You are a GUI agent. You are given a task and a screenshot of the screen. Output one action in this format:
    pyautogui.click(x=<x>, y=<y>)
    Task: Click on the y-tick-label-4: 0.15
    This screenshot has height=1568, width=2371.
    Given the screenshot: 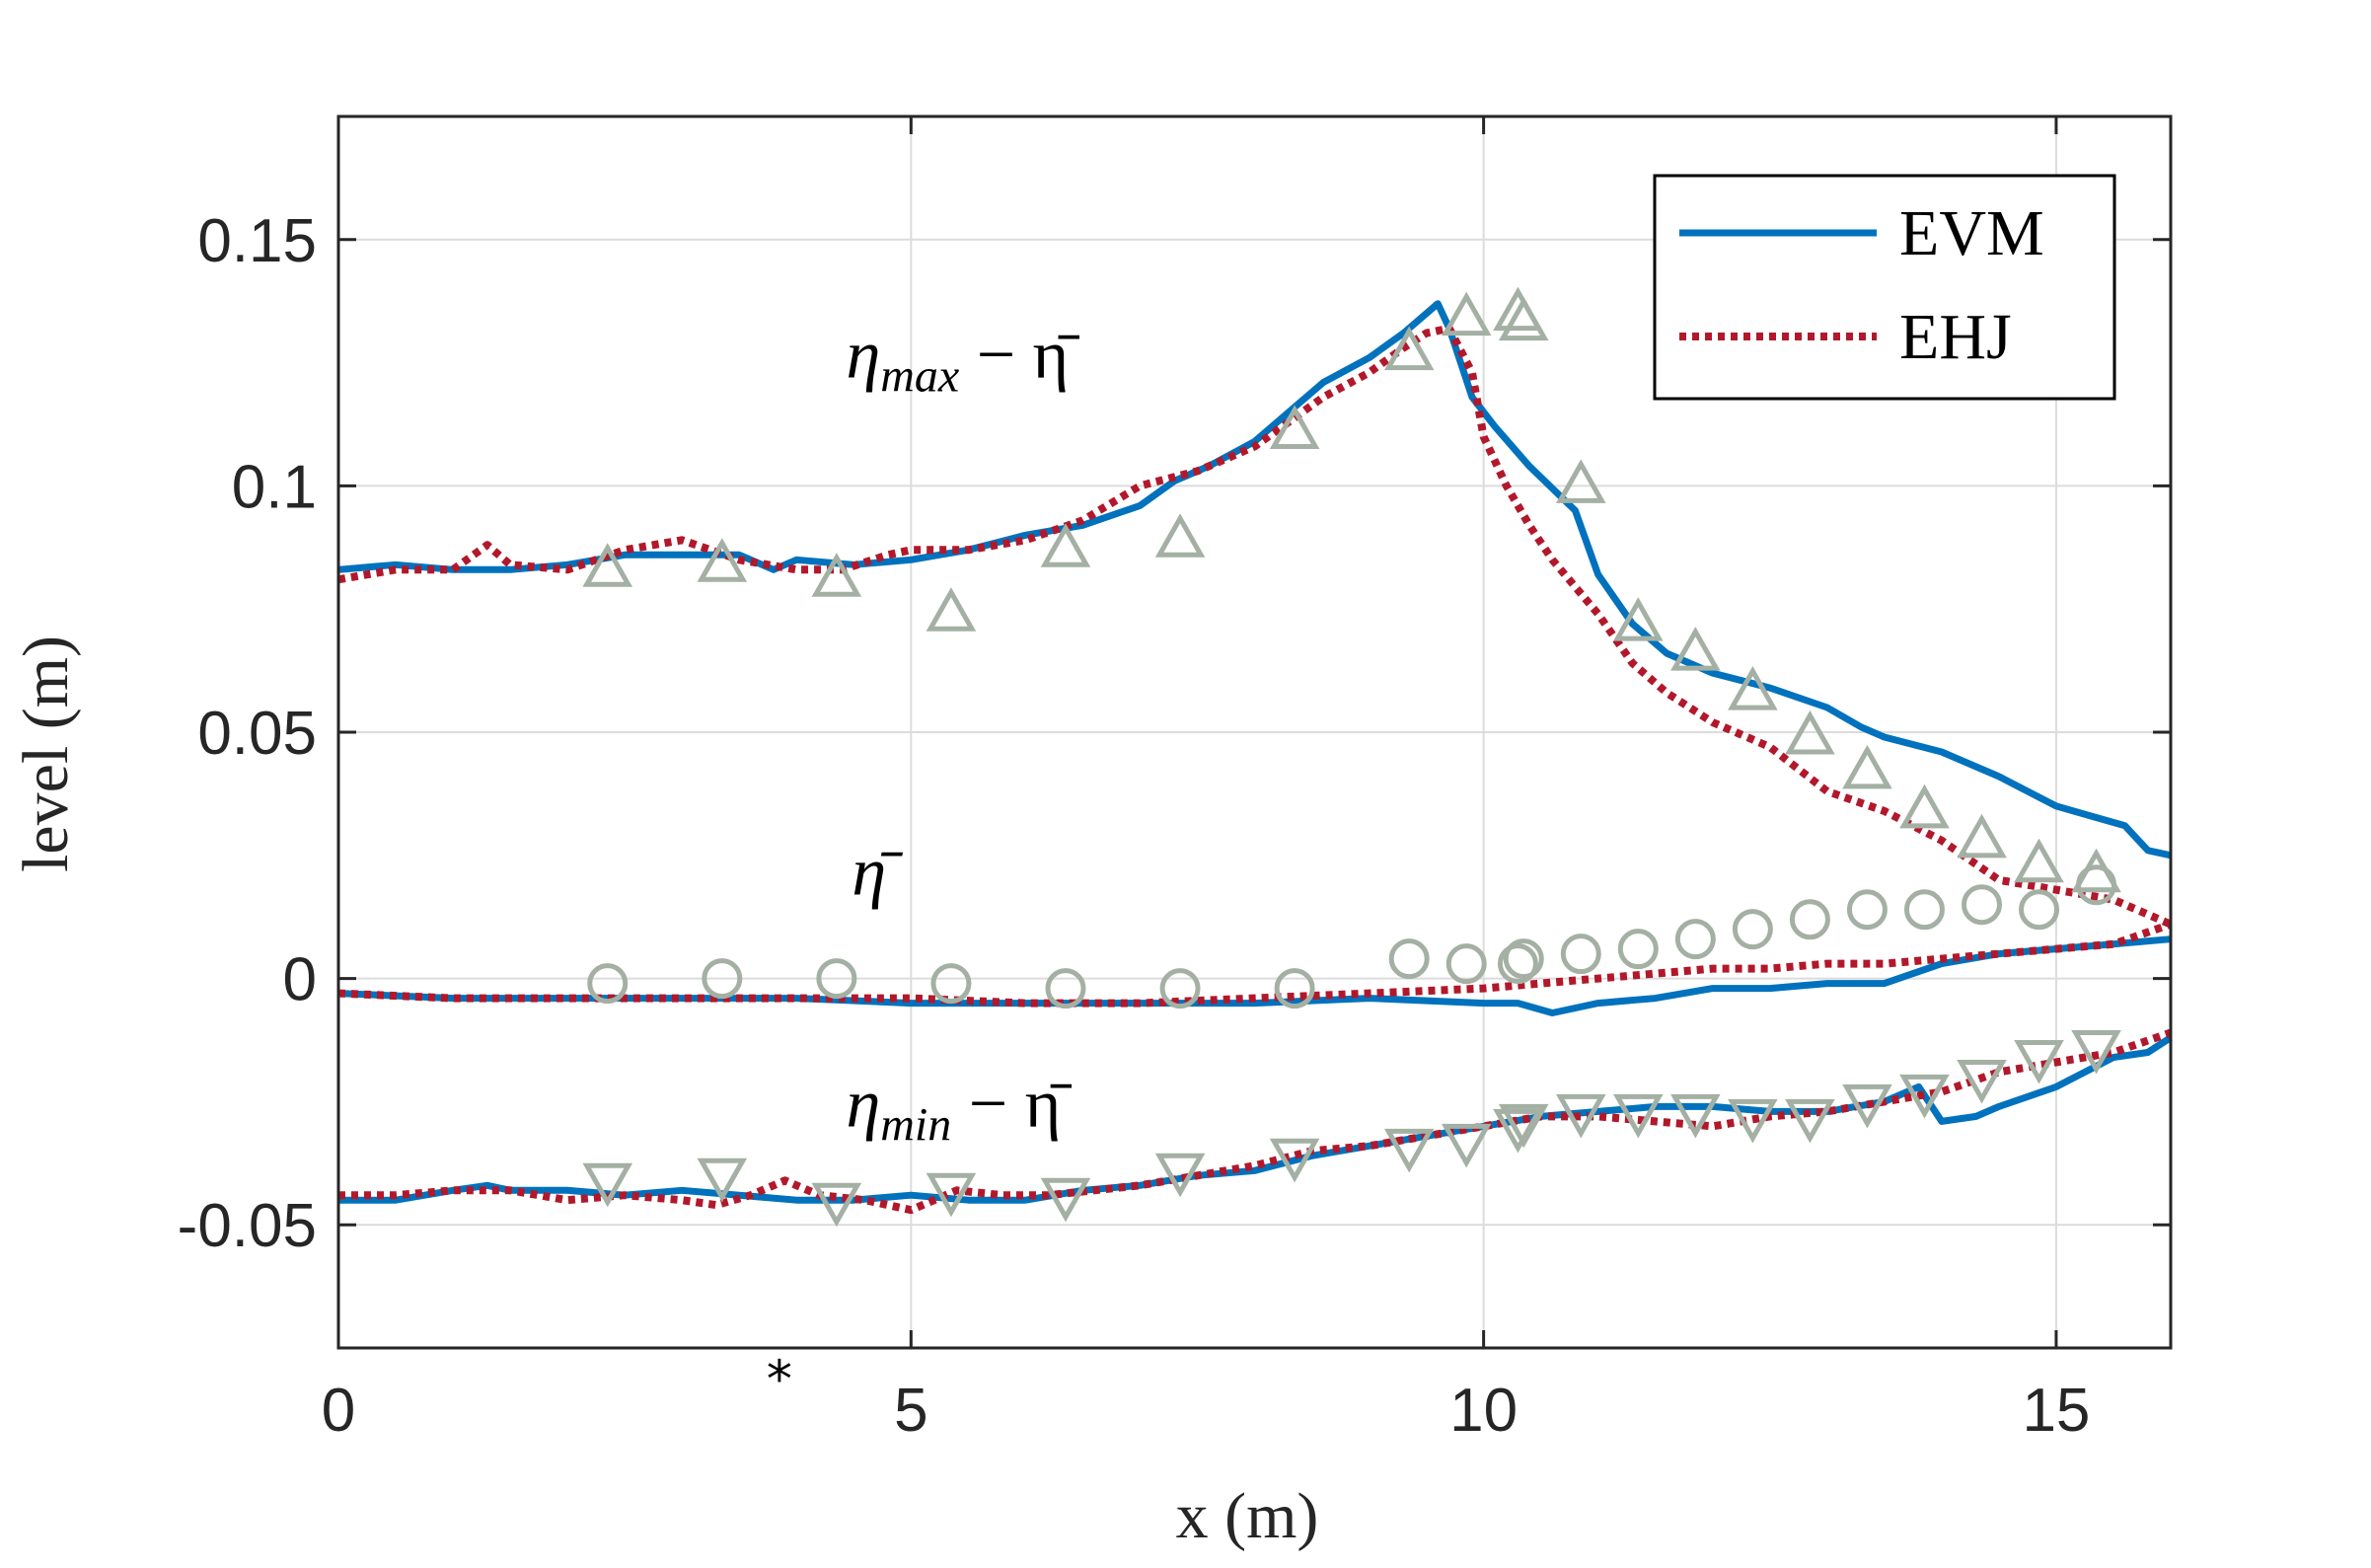 What is the action you would take?
    pyautogui.click(x=257, y=241)
    